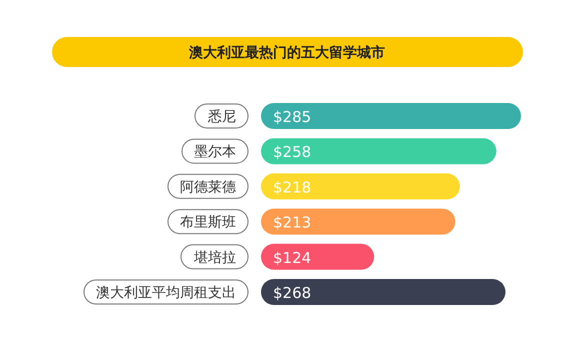  I want to click on y-tick-label: 悉尼, so click(221, 117).